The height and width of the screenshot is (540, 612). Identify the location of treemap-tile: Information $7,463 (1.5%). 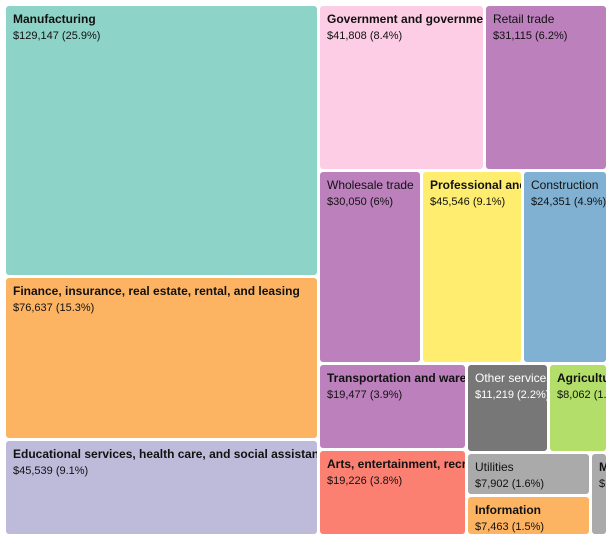
(528, 515).